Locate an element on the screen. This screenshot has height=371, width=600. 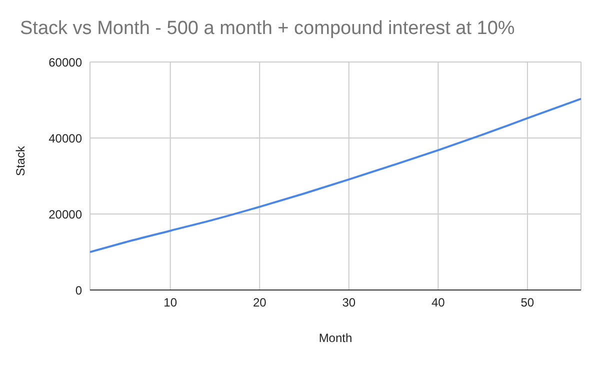
chart-title: Stack vs Month - 500 a month + compound interest at 10% is located at coordinates (267, 29).